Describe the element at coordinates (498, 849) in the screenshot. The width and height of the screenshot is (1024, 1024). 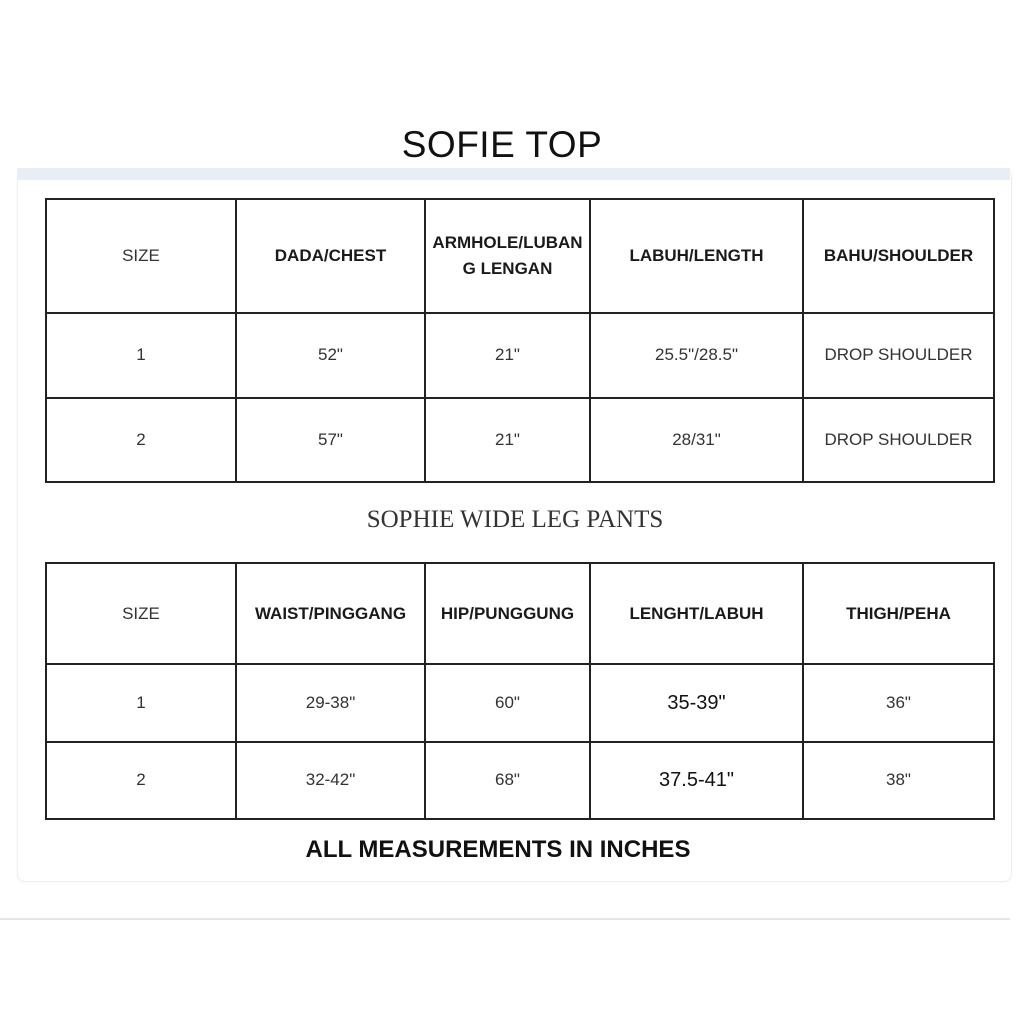
I see `measurement-note: ALL MEASUREMENTS IN INCHES` at that location.